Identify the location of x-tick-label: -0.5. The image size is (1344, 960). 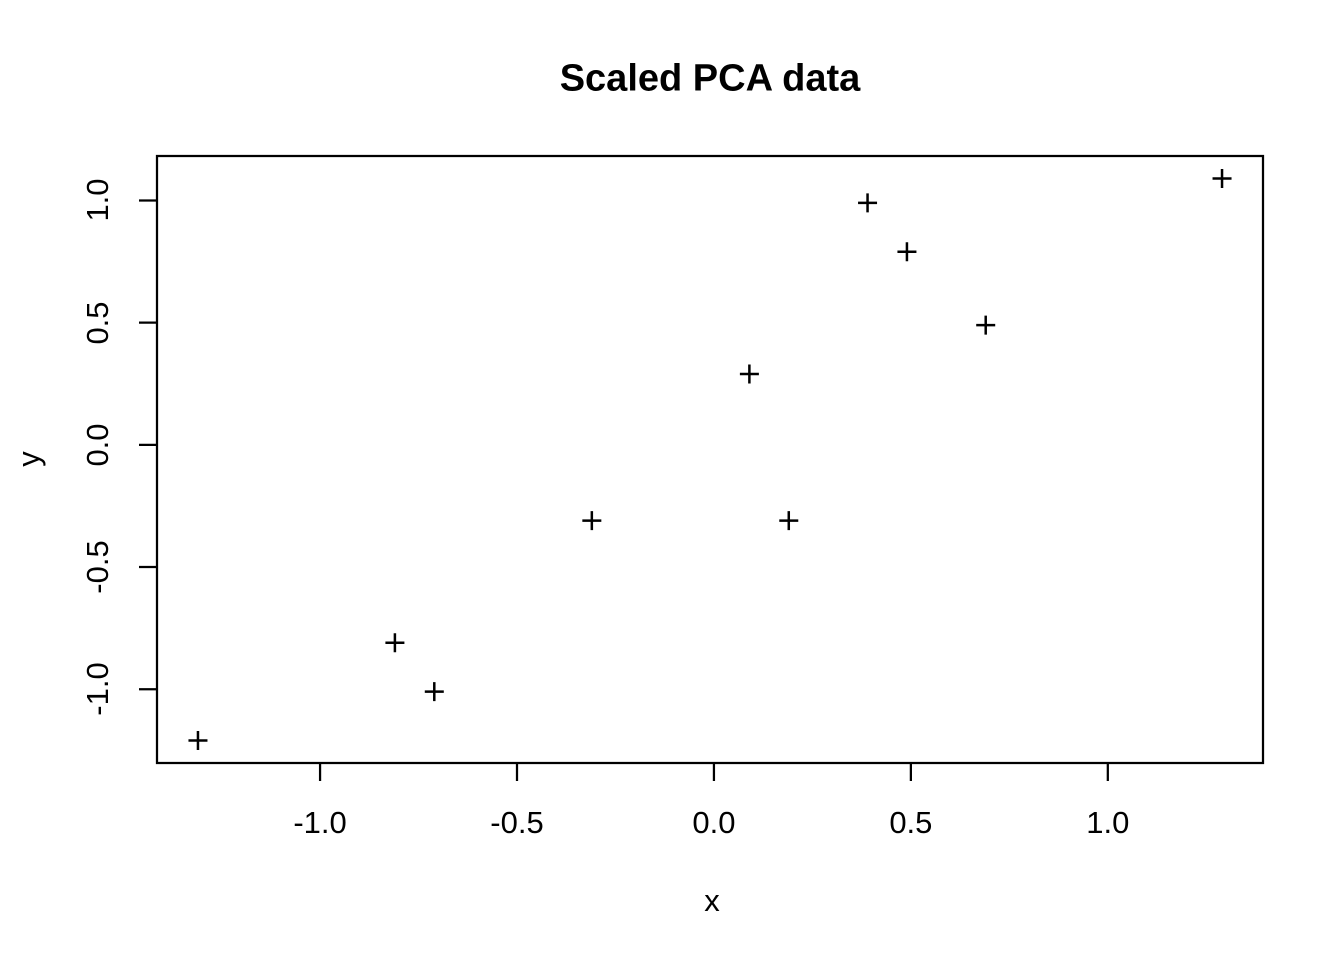
(517, 822).